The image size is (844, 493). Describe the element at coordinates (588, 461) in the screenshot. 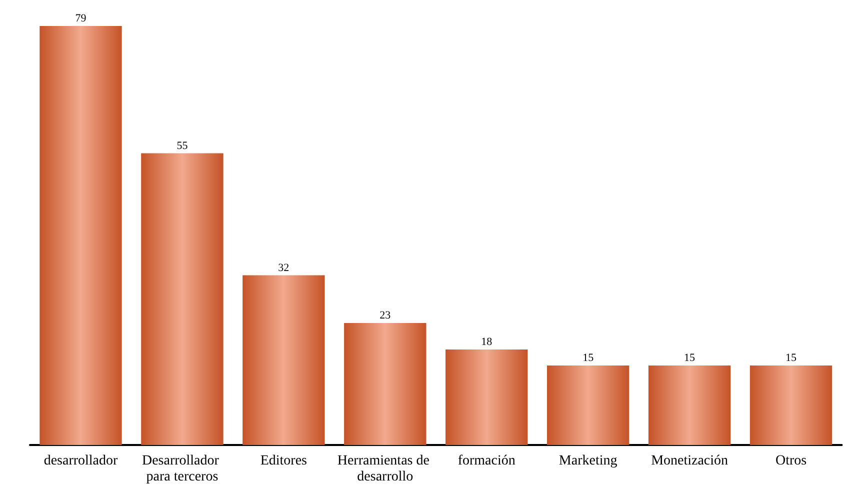

I see `x-tick-label: Marketing` at that location.